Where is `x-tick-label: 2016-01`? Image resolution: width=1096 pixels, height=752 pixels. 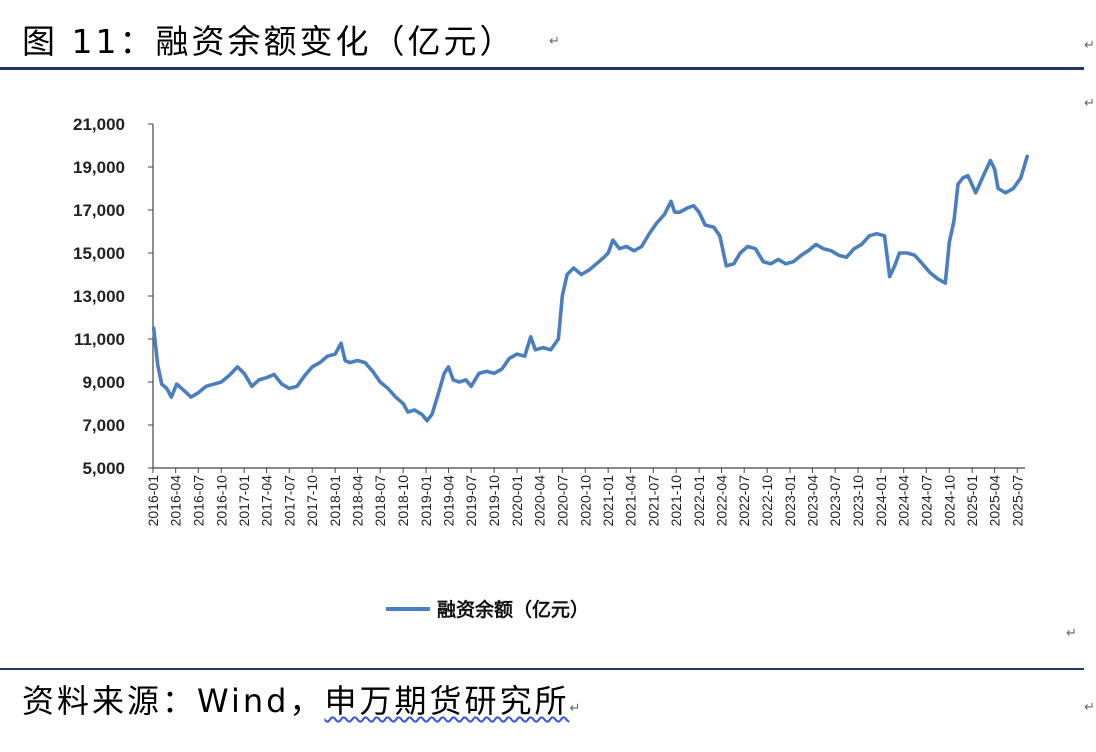 x-tick-label: 2016-01 is located at coordinates (153, 501).